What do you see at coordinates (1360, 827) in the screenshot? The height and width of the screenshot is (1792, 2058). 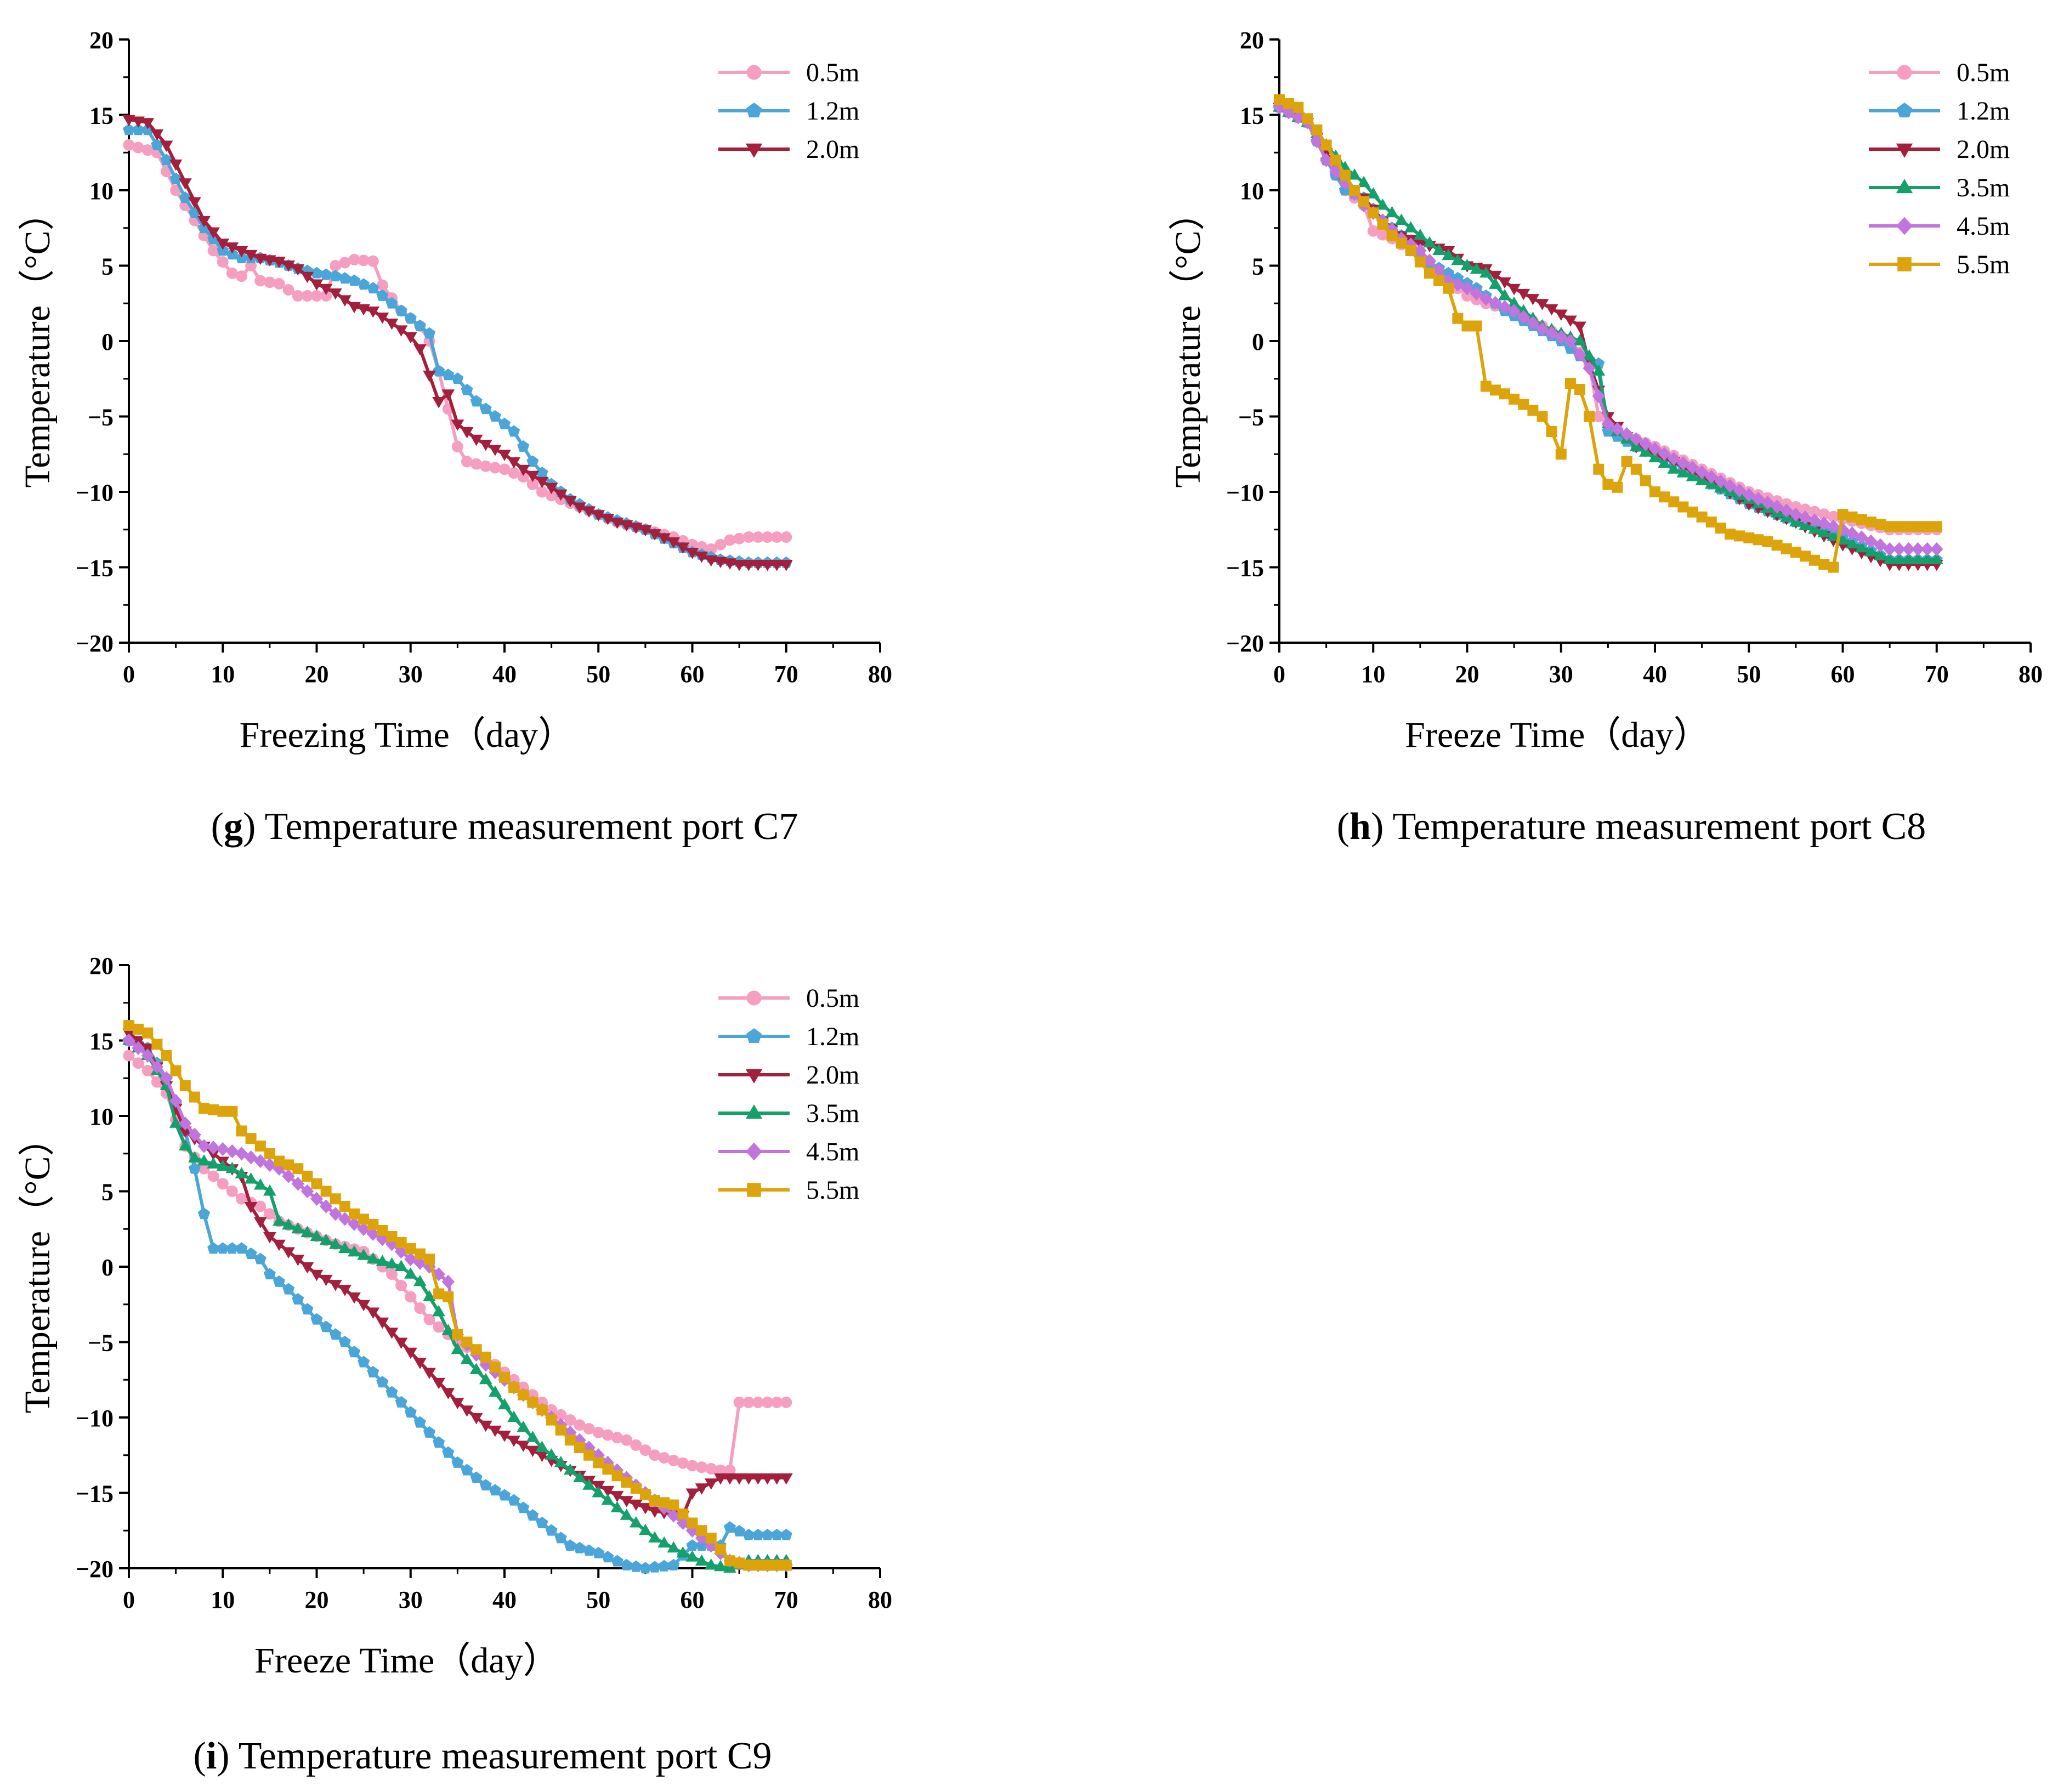 I see `caption-panel-letter: h` at bounding box center [1360, 827].